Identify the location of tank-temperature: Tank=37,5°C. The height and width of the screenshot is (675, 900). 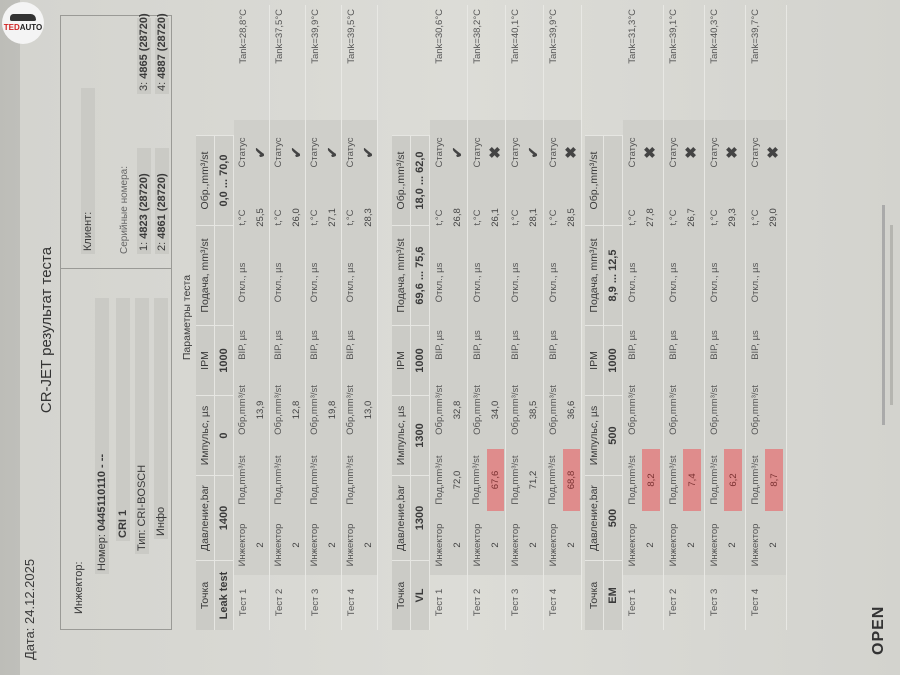
(279, 36).